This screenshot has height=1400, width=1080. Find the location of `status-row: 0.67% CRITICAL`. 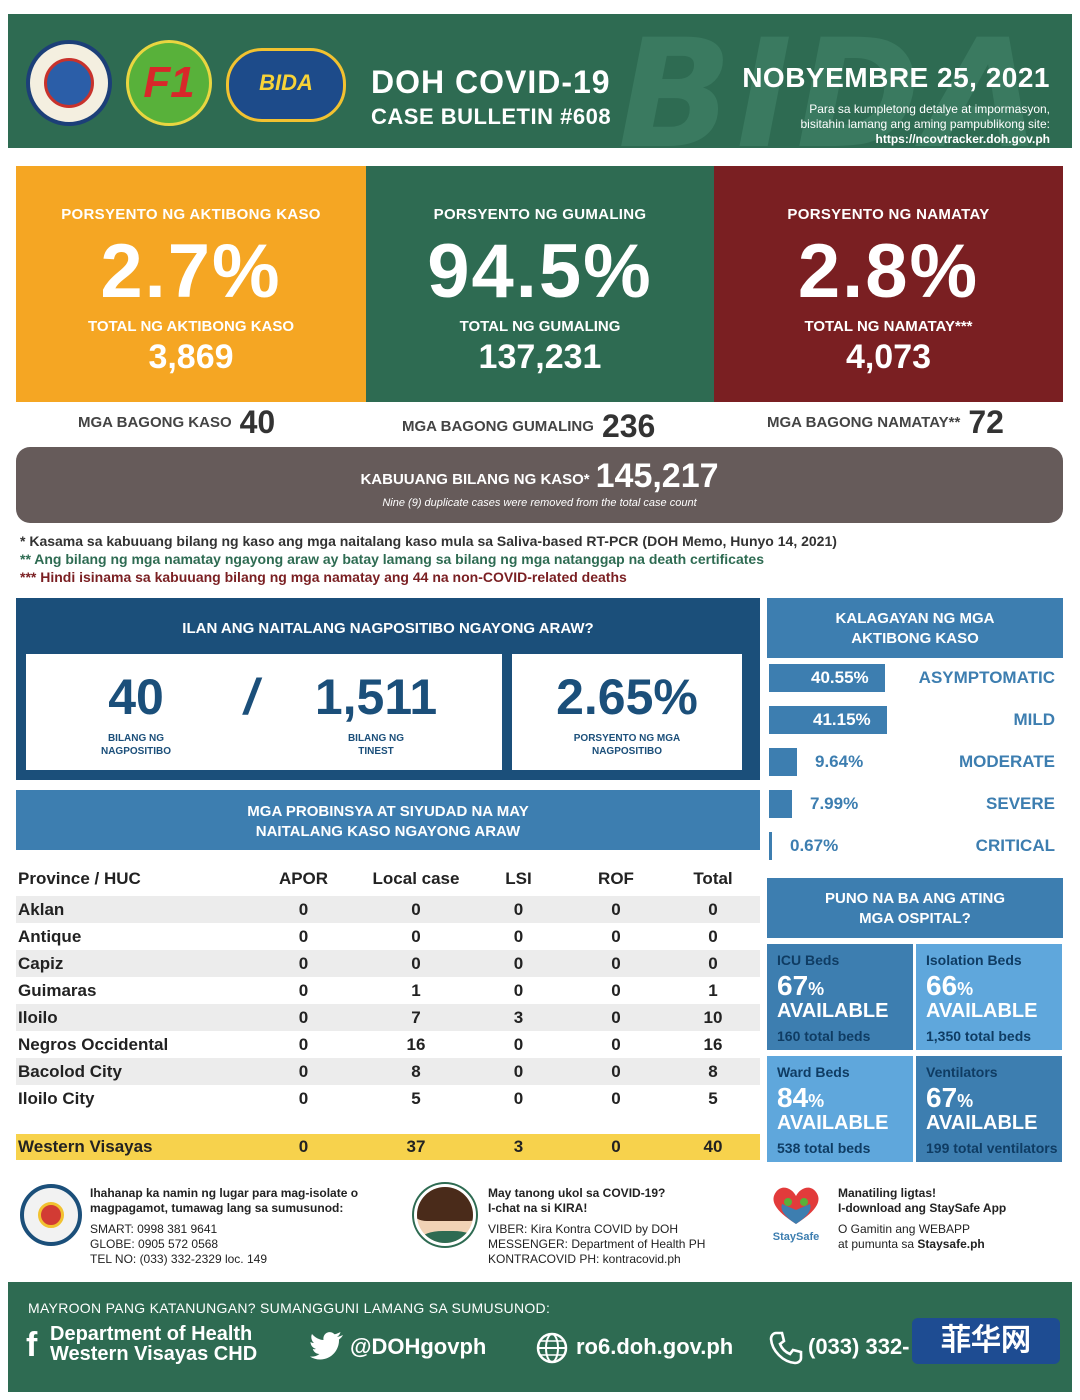

status-row: 0.67% CRITICAL is located at coordinates (915, 847).